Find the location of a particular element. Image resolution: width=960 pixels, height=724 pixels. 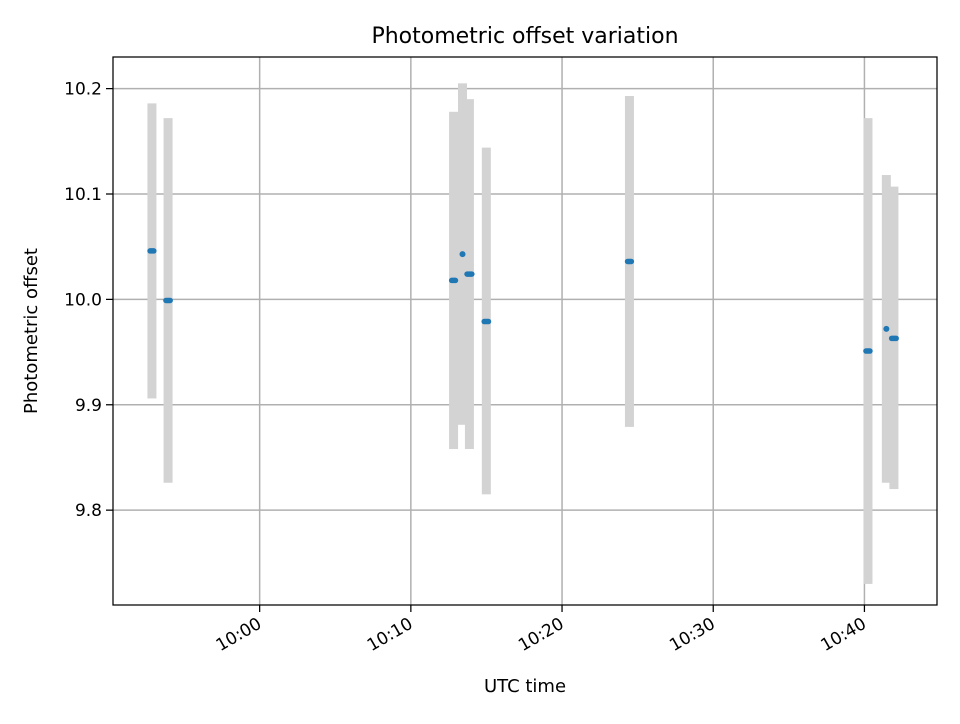

y-tick-label: 9.8 is located at coordinates (88, 511).